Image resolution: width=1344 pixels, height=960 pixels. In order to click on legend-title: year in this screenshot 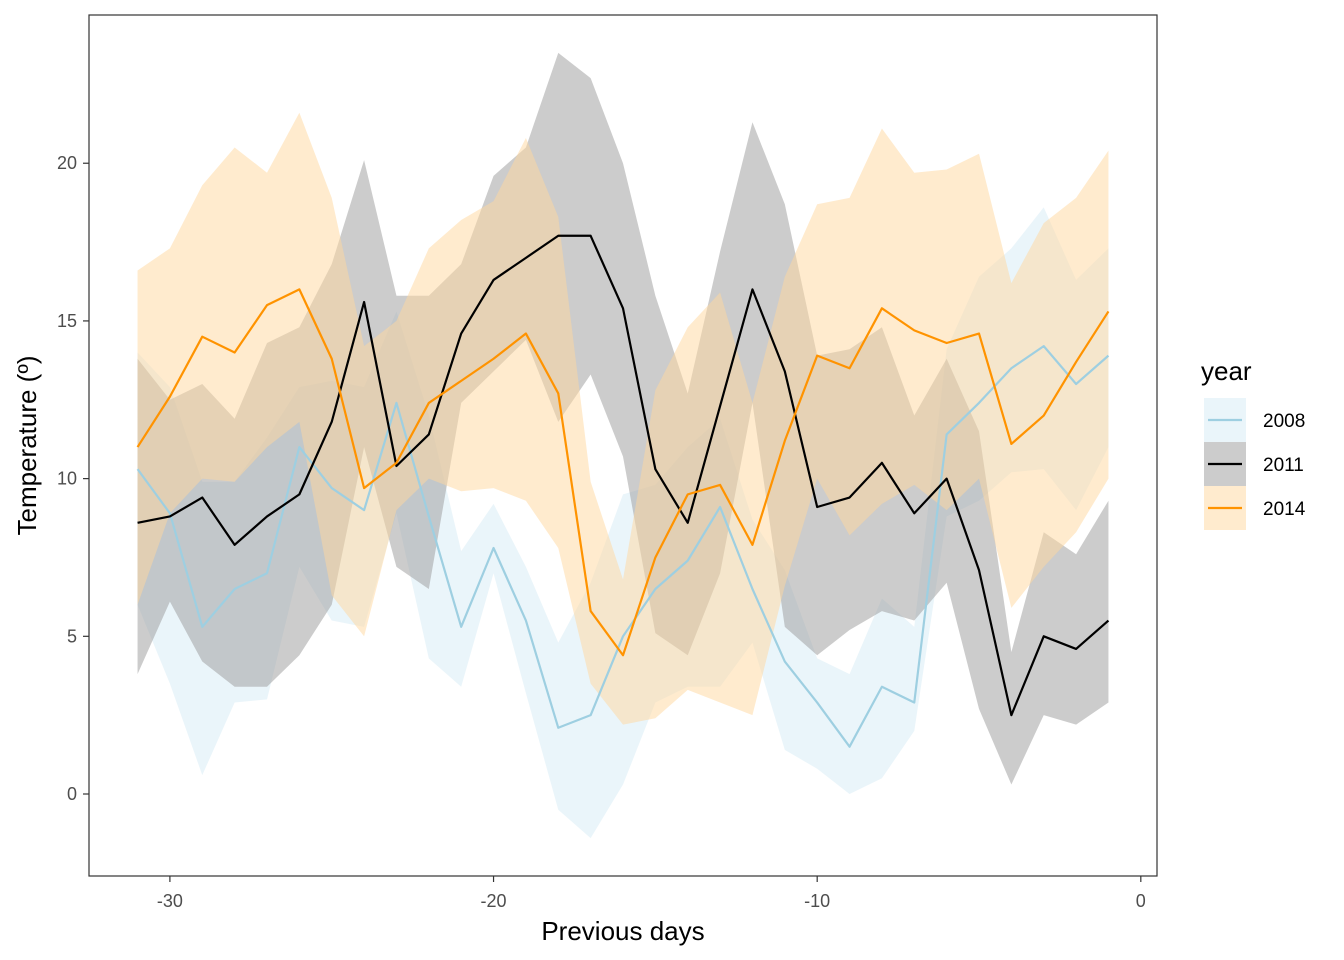, I will do `click(1226, 371)`.